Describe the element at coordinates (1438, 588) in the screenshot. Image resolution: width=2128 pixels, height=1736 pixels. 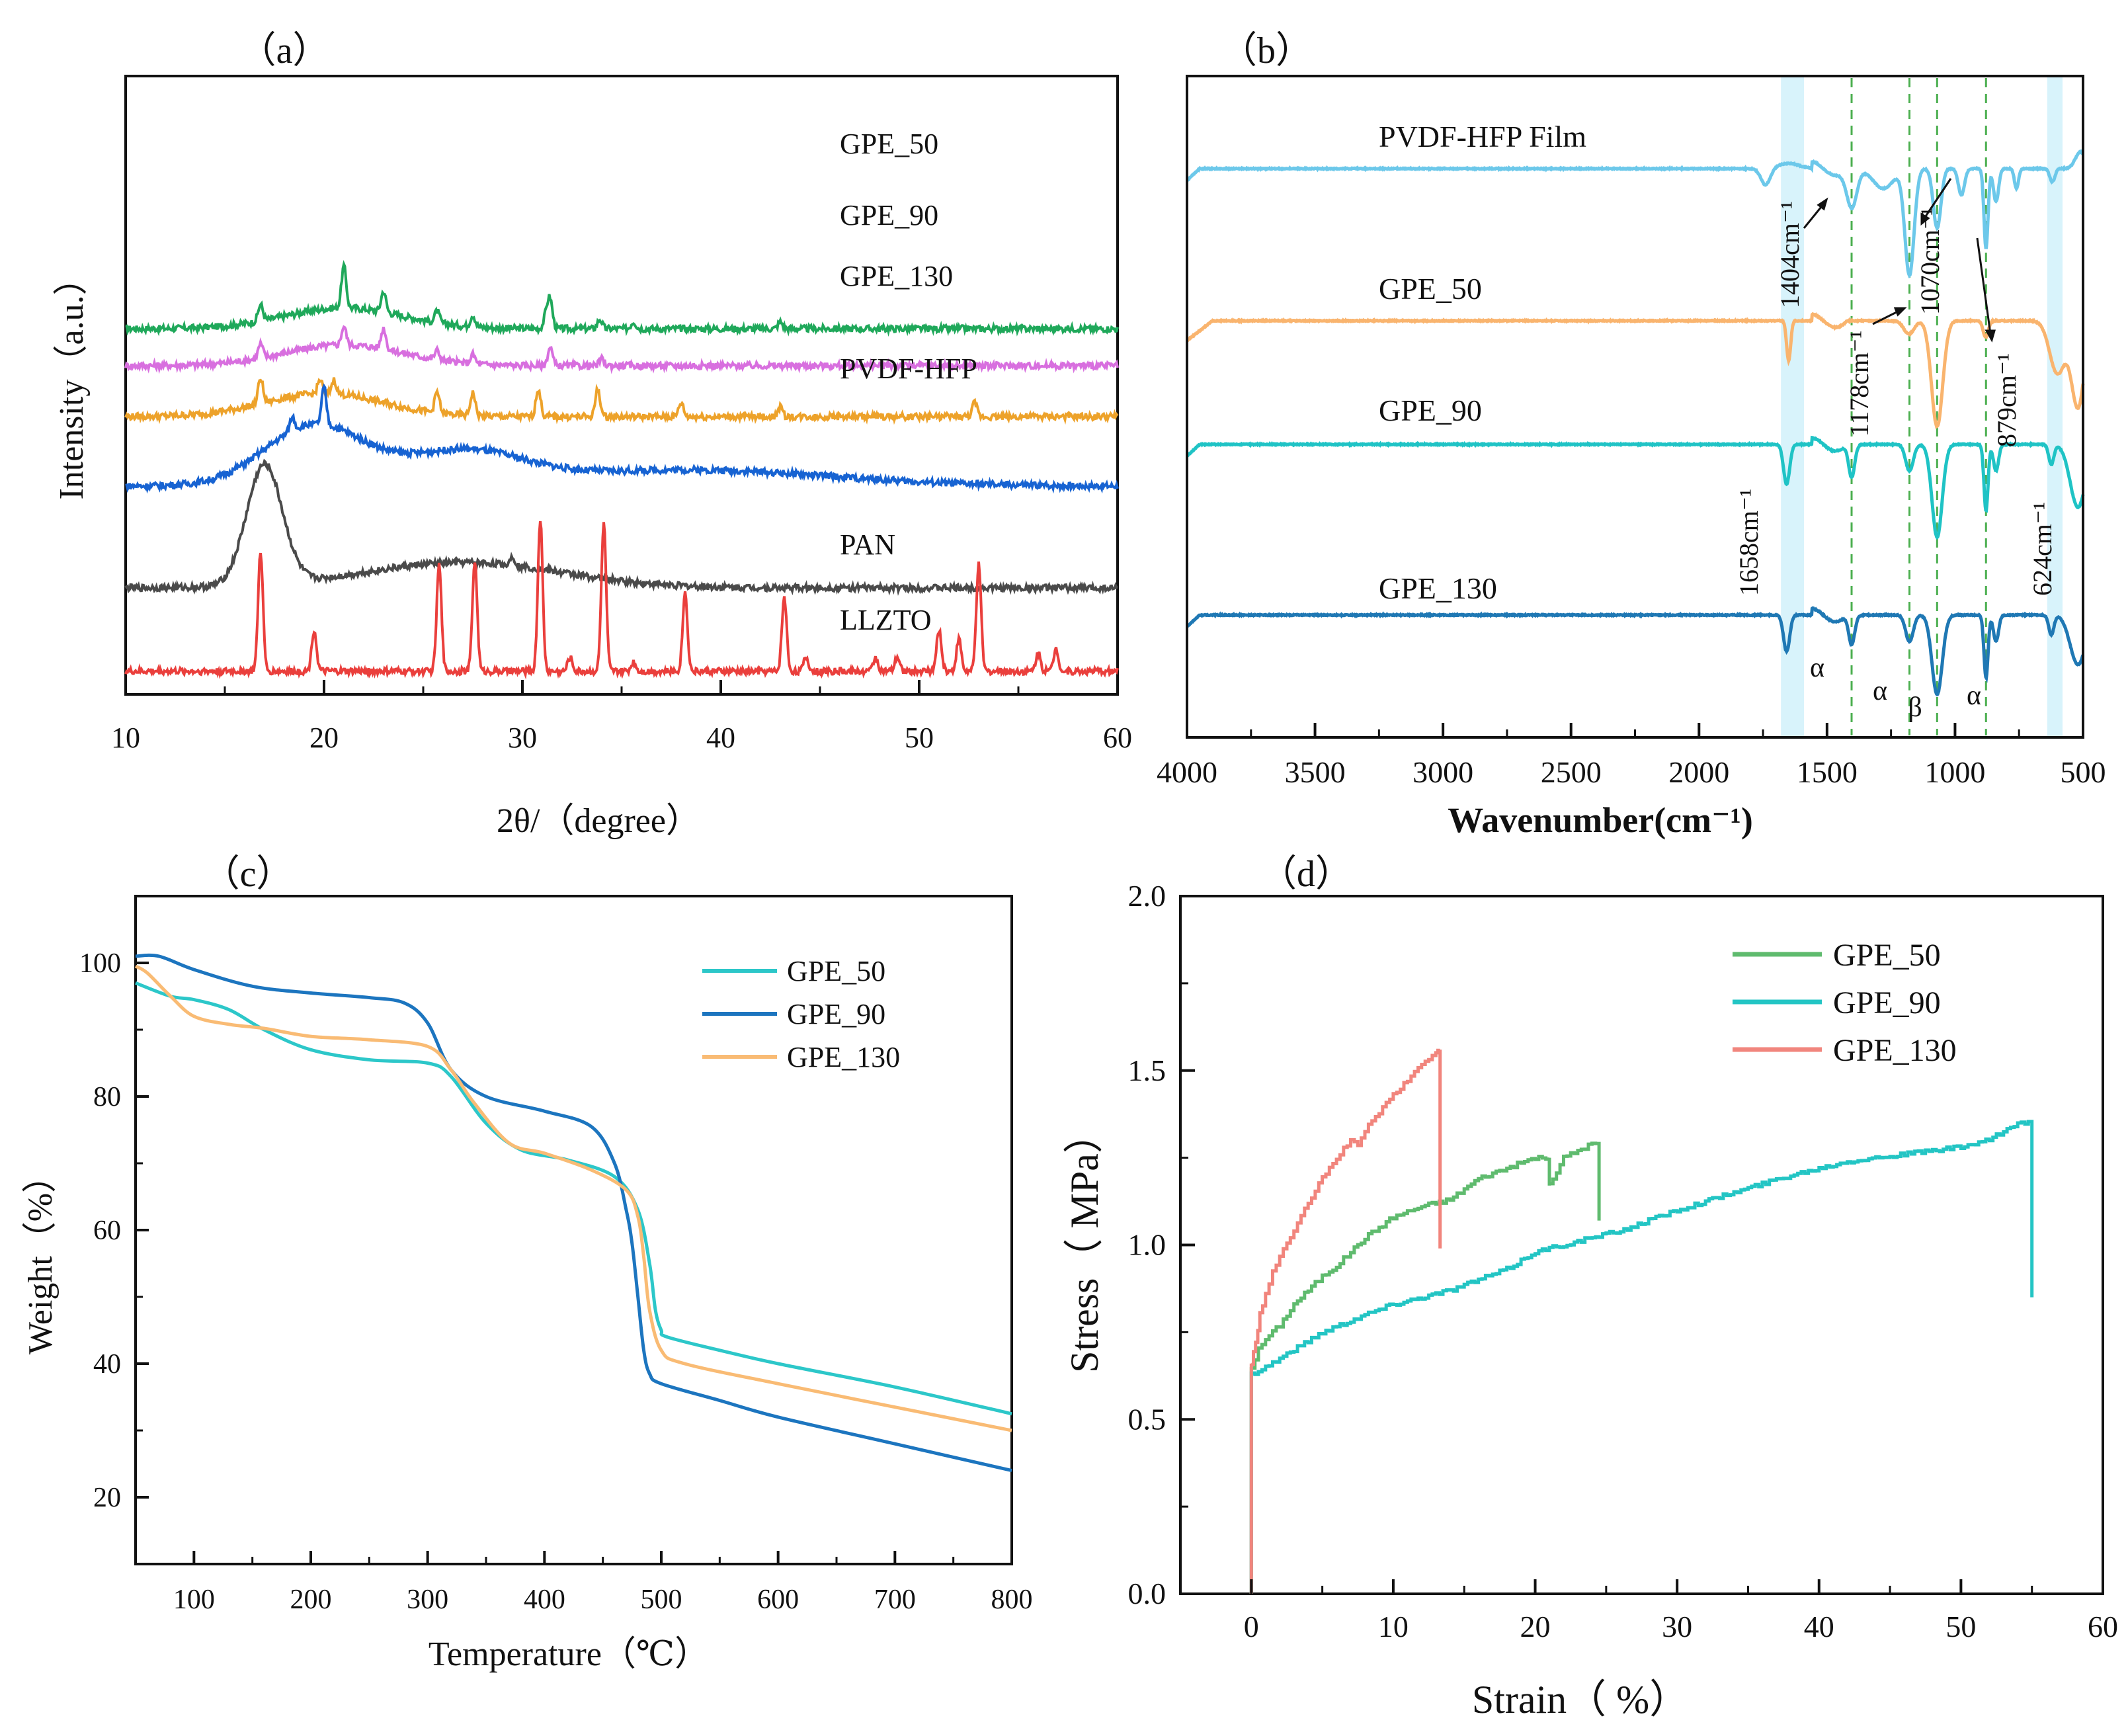
I see `panel-b-curve-label: GPE_130` at that location.